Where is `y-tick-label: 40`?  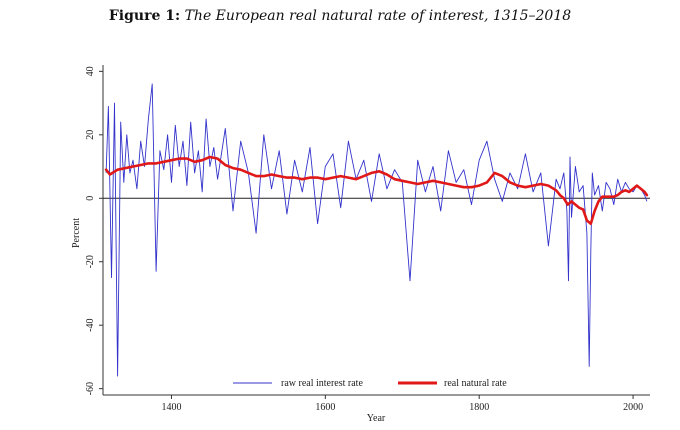 y-tick-label: 40 is located at coordinates (90, 71).